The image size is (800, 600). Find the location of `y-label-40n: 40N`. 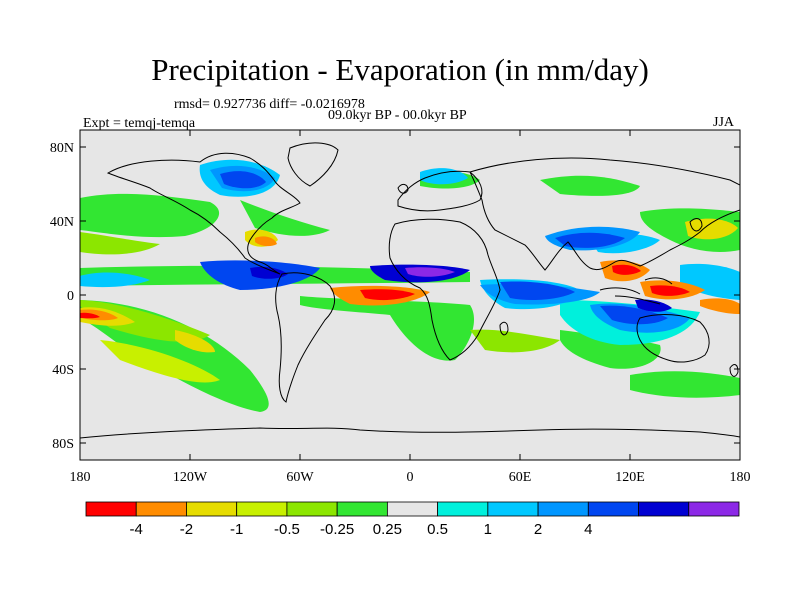

y-label-40n: 40N is located at coordinates (62, 222).